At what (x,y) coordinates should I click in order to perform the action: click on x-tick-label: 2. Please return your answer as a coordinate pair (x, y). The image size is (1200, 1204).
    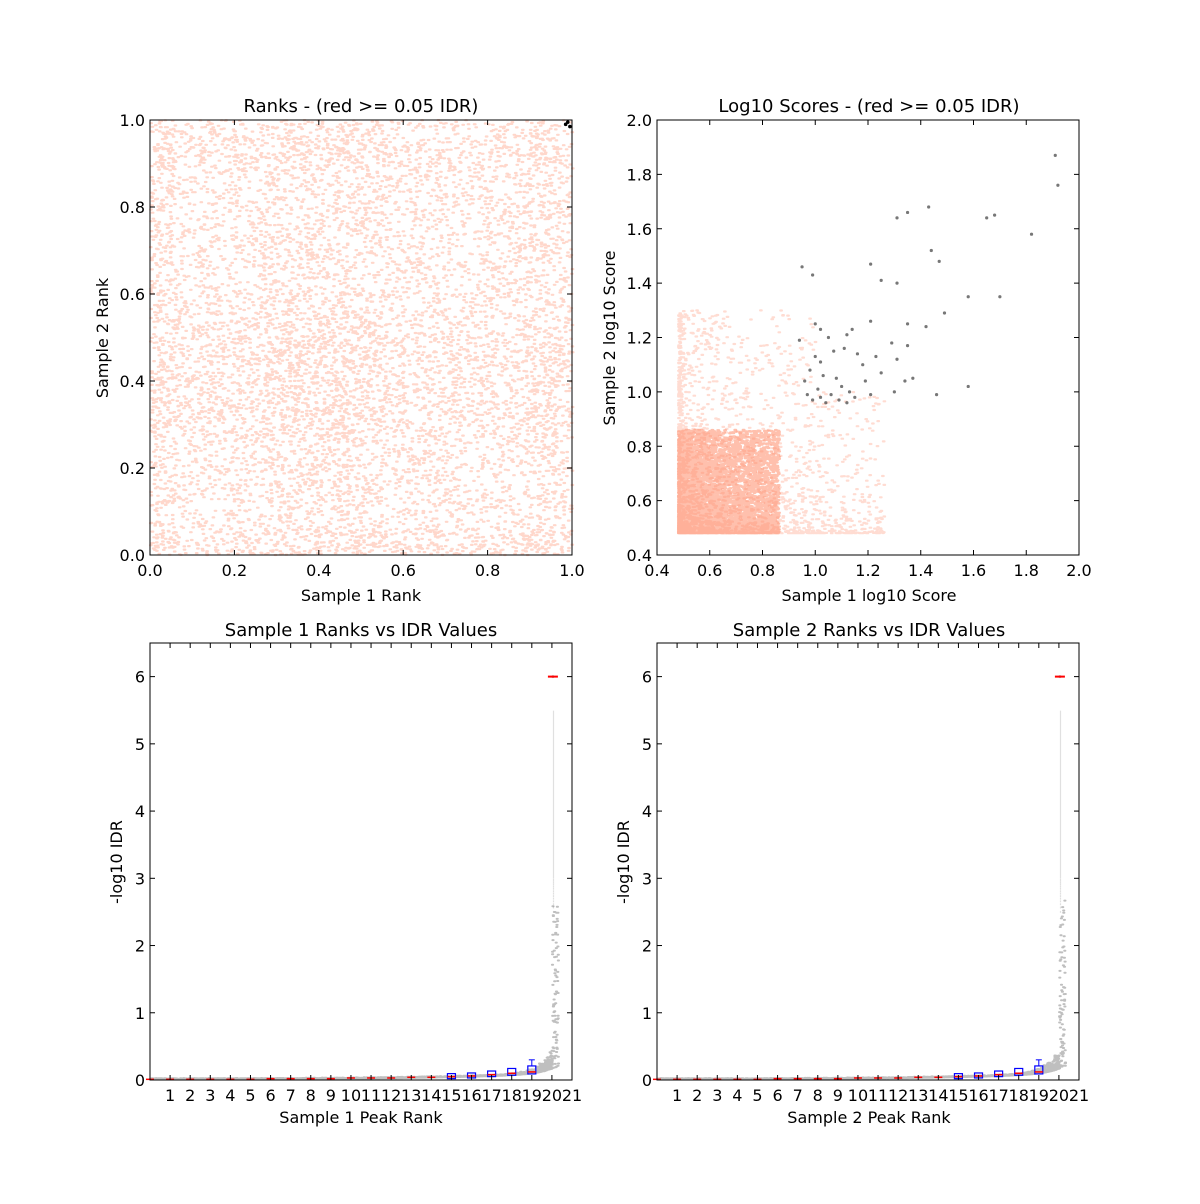
    Looking at the image, I should click on (697, 1095).